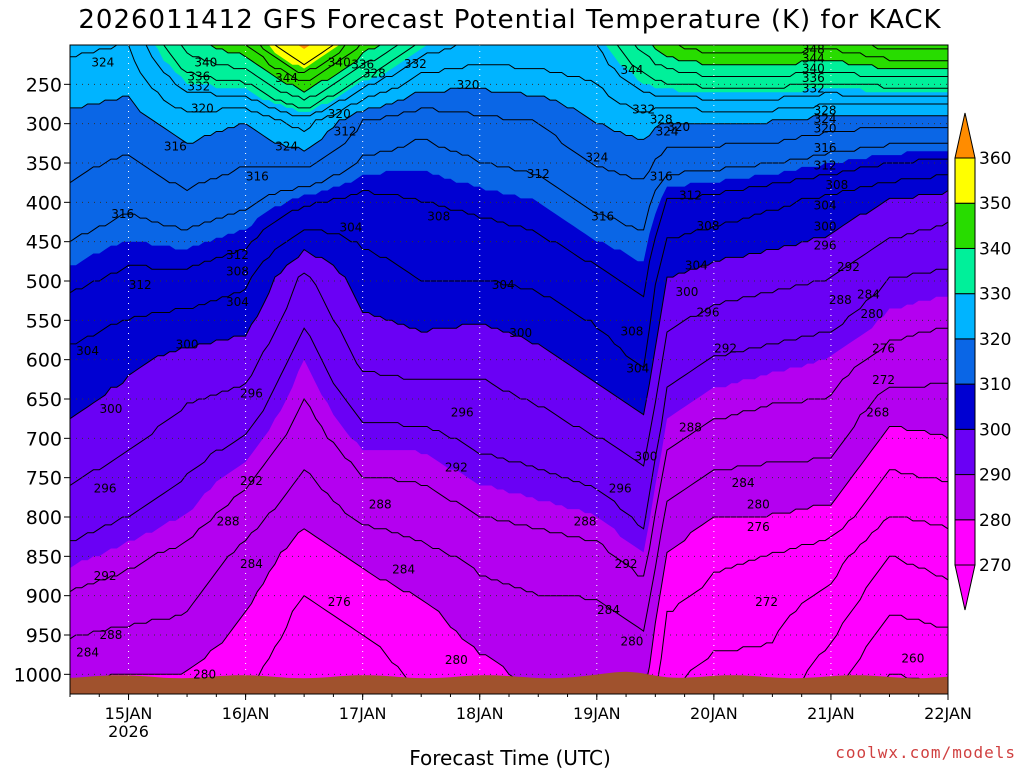 This screenshot has height=768, width=1024. Describe the element at coordinates (995, 295) in the screenshot. I see `colorbar-tick-label: 330` at that location.